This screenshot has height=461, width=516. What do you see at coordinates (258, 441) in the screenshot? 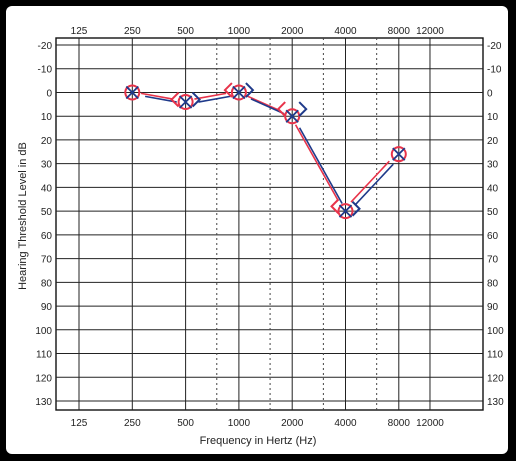
I see `x-axis-label: Frequency in Hertz (Hz)` at bounding box center [258, 441].